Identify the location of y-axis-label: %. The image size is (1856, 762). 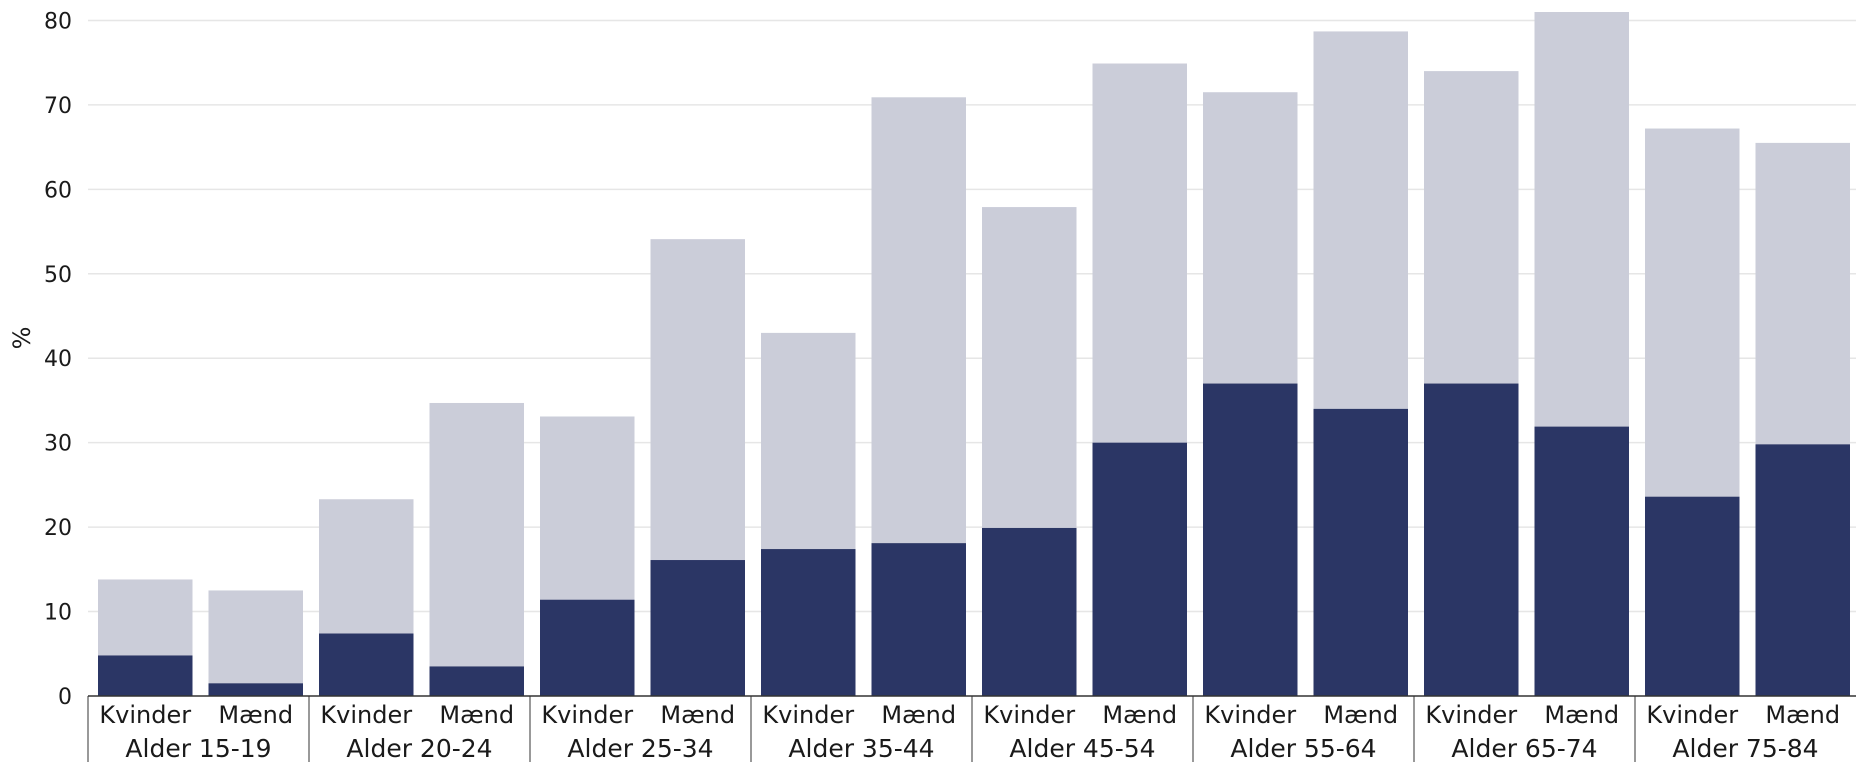
(22, 338).